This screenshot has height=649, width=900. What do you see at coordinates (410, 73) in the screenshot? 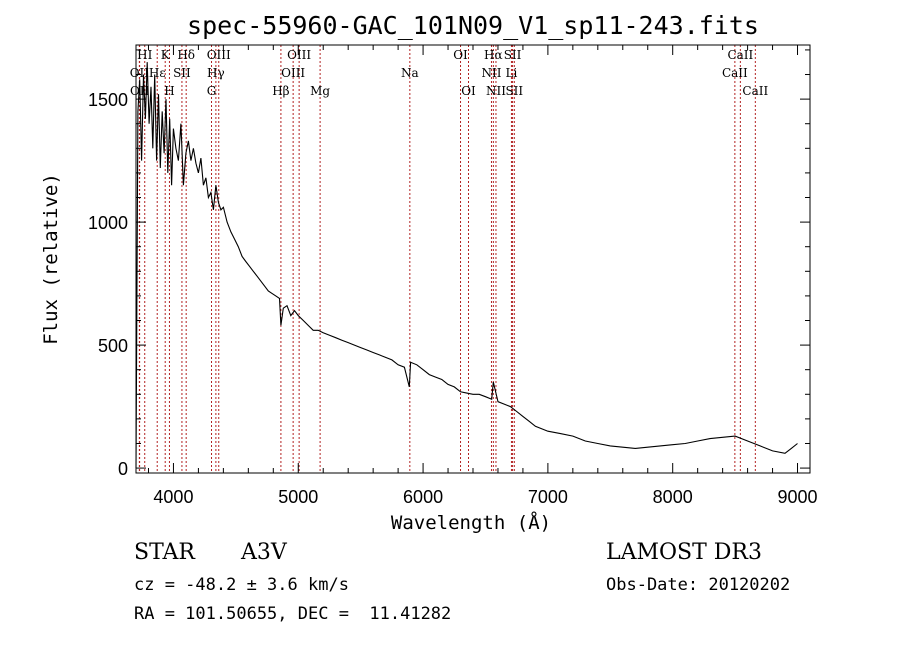
I see `spectral-line-label: Na` at bounding box center [410, 73].